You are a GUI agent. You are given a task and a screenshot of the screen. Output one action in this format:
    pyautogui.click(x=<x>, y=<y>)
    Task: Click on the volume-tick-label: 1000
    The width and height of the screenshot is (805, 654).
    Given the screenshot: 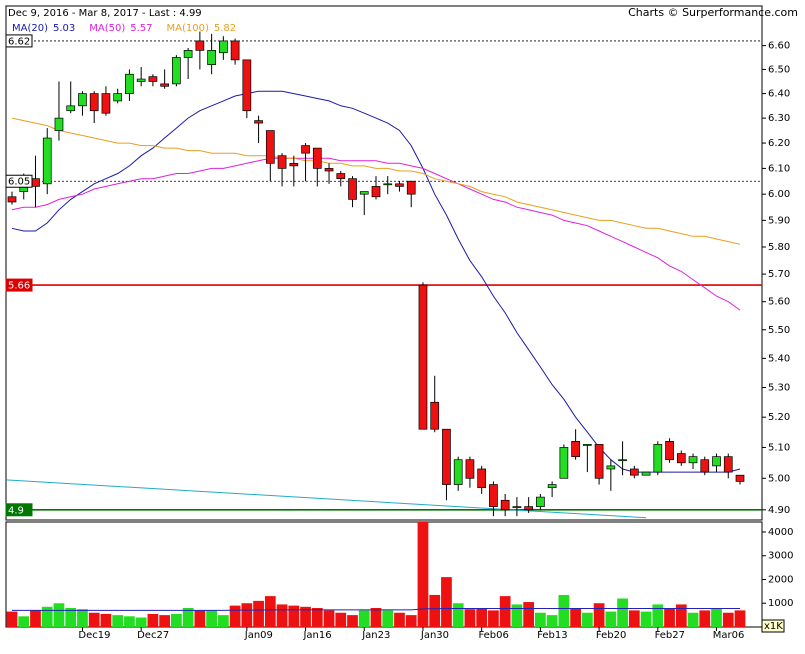 What is the action you would take?
    pyautogui.click(x=780, y=603)
    